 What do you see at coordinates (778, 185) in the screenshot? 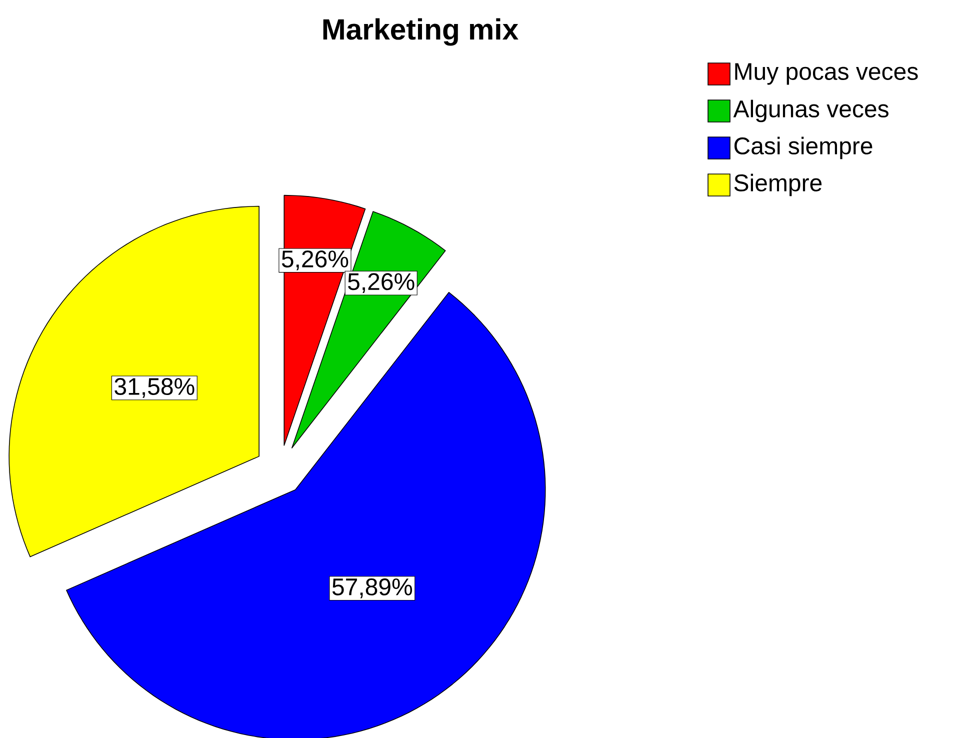
I see `legend-label: Siempre` at bounding box center [778, 185].